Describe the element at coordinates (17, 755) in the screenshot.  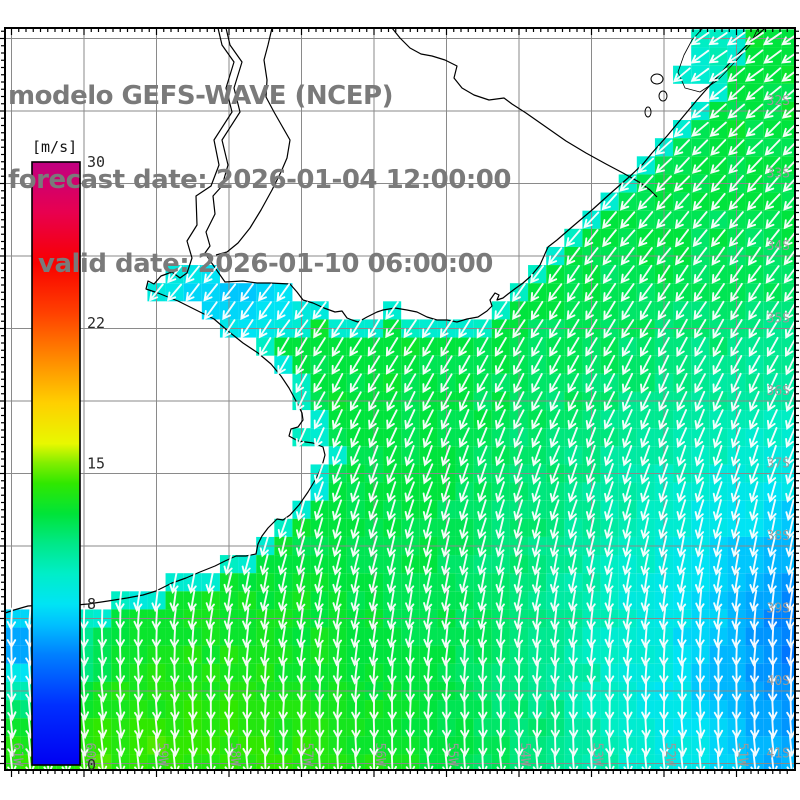
I see `svg-text: 61W` at that location.